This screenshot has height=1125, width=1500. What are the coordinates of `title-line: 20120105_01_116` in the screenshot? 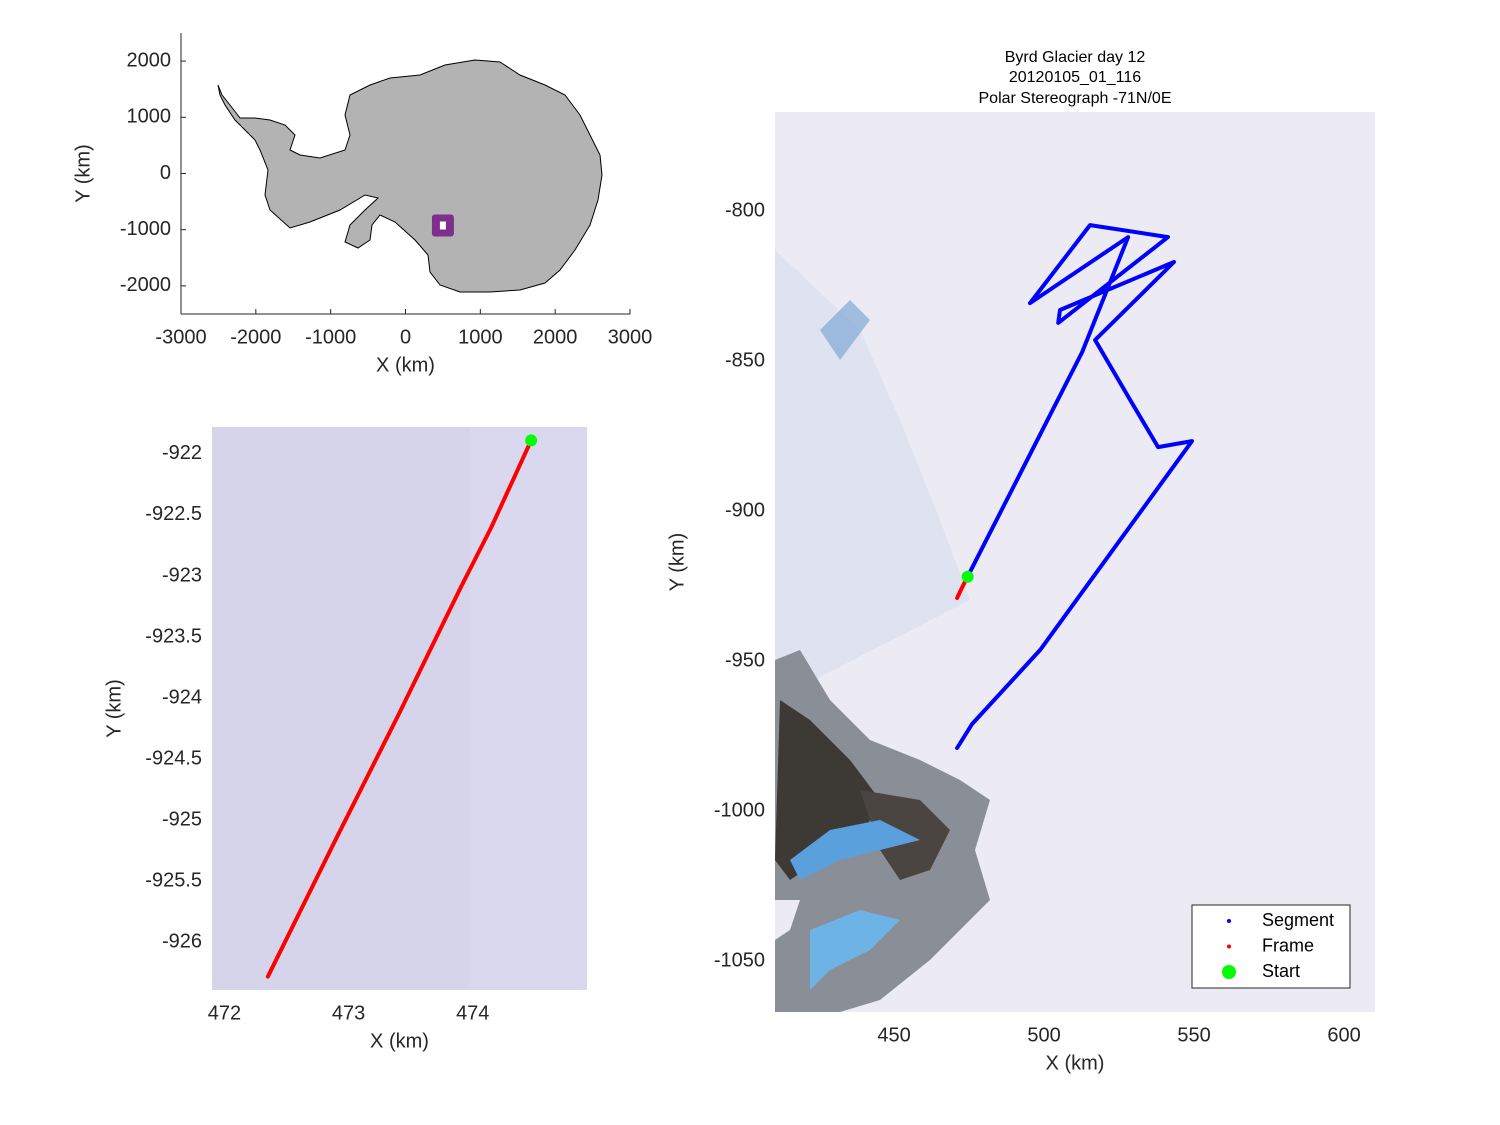 It's located at (1075, 77).